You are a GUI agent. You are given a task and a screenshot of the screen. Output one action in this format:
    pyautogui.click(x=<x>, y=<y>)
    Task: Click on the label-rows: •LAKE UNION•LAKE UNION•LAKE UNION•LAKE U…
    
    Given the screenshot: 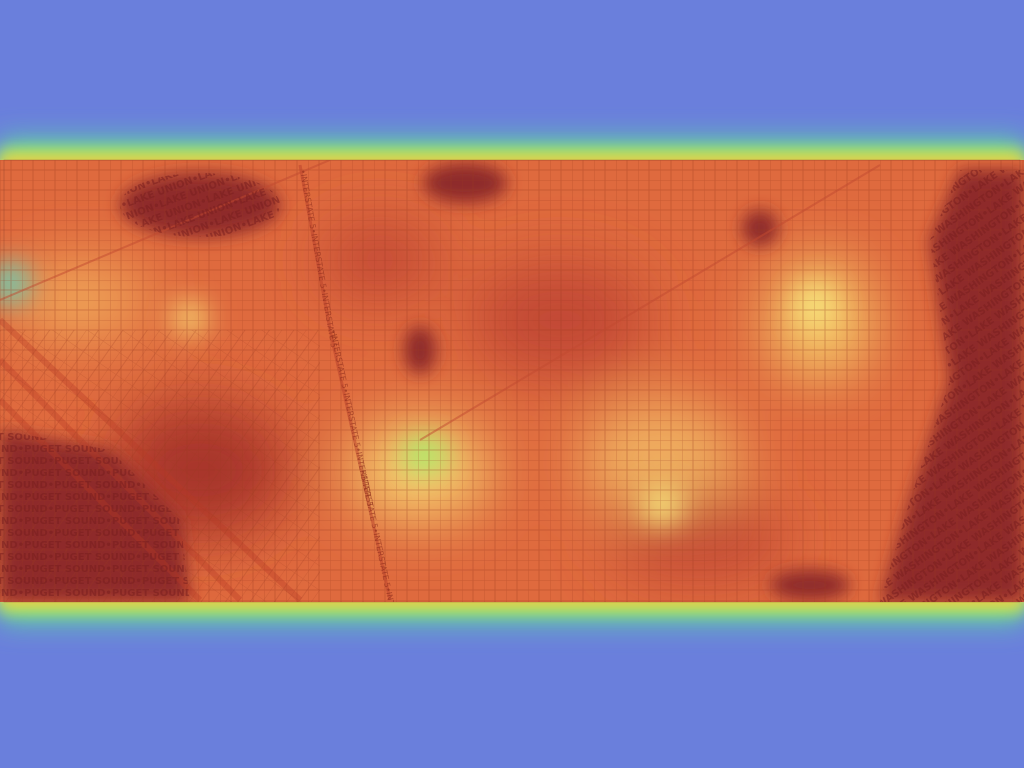 What is the action you would take?
    pyautogui.click(x=200, y=205)
    